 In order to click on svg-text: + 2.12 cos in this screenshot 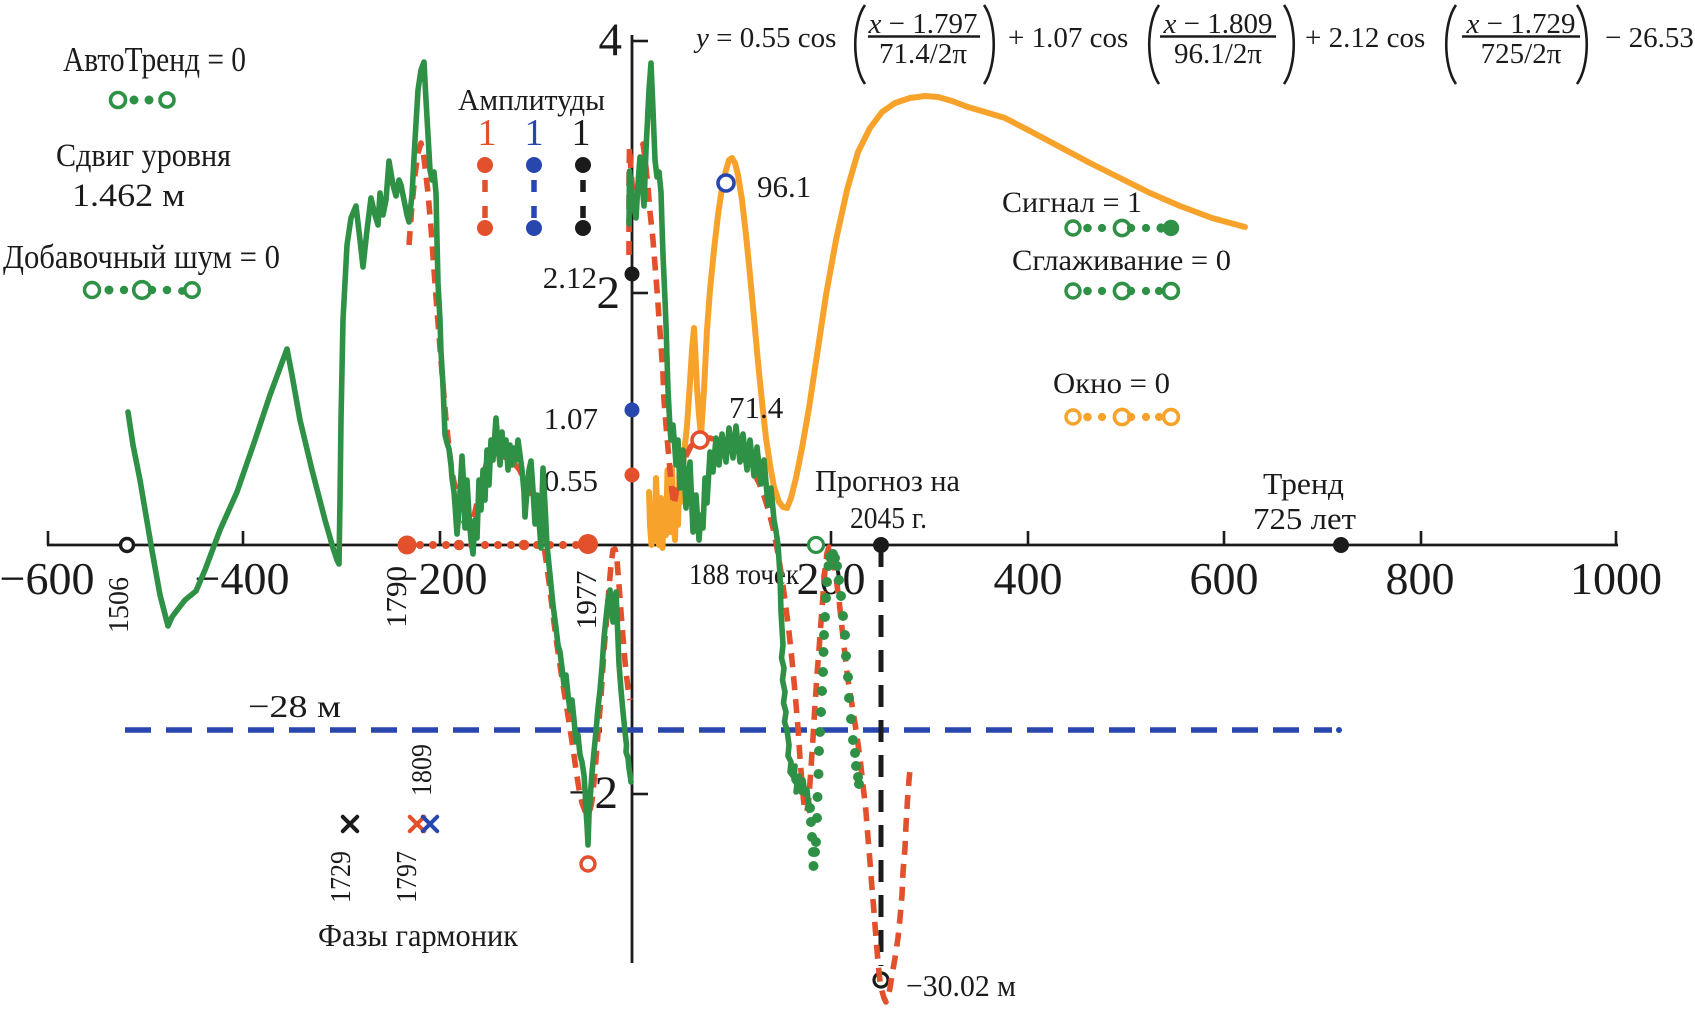, I will do `click(1365, 38)`.